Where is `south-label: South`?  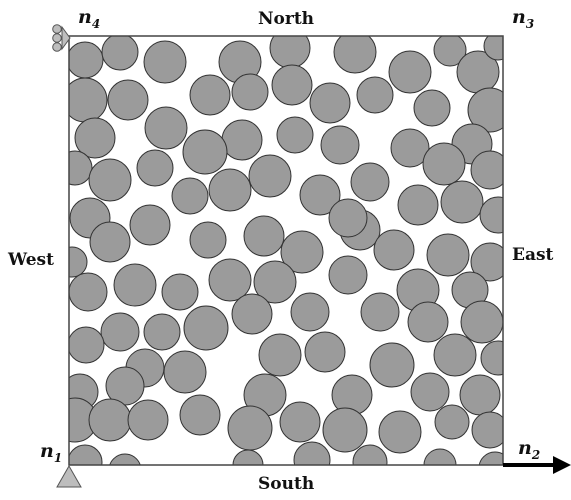
south-label: South is located at coordinates (286, 484).